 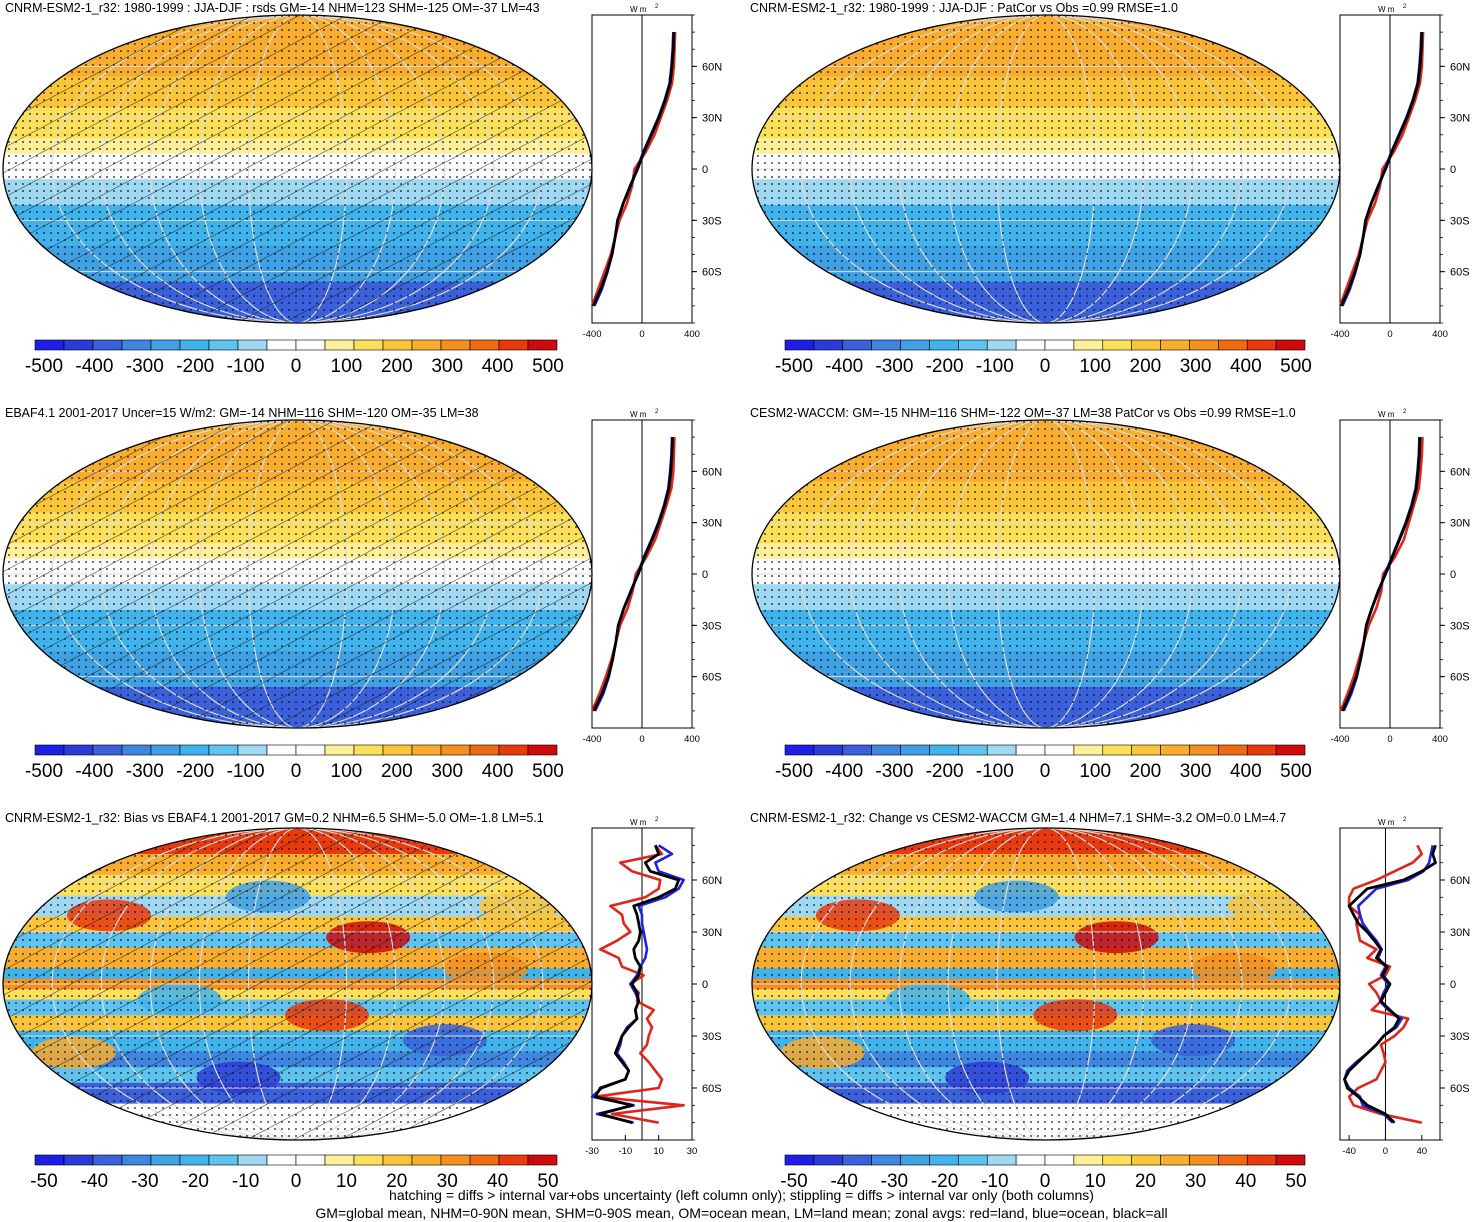 What do you see at coordinates (1245, 1181) in the screenshot?
I see `colorbar-tick-label: 40` at bounding box center [1245, 1181].